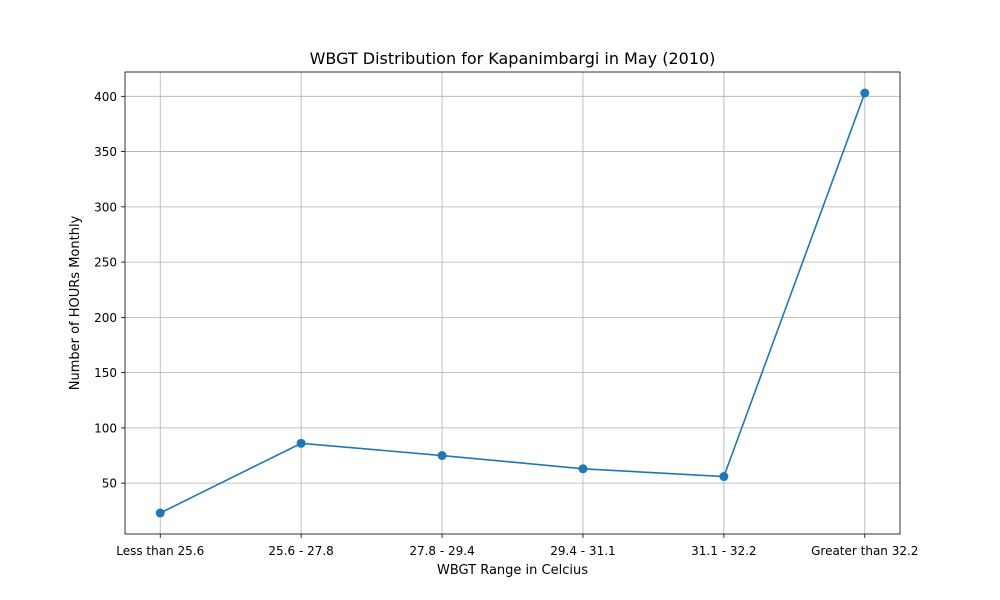 Image resolution: width=1000 pixels, height=600 pixels. I want to click on x-tick-label: 27.8 - 29.4, so click(441, 551).